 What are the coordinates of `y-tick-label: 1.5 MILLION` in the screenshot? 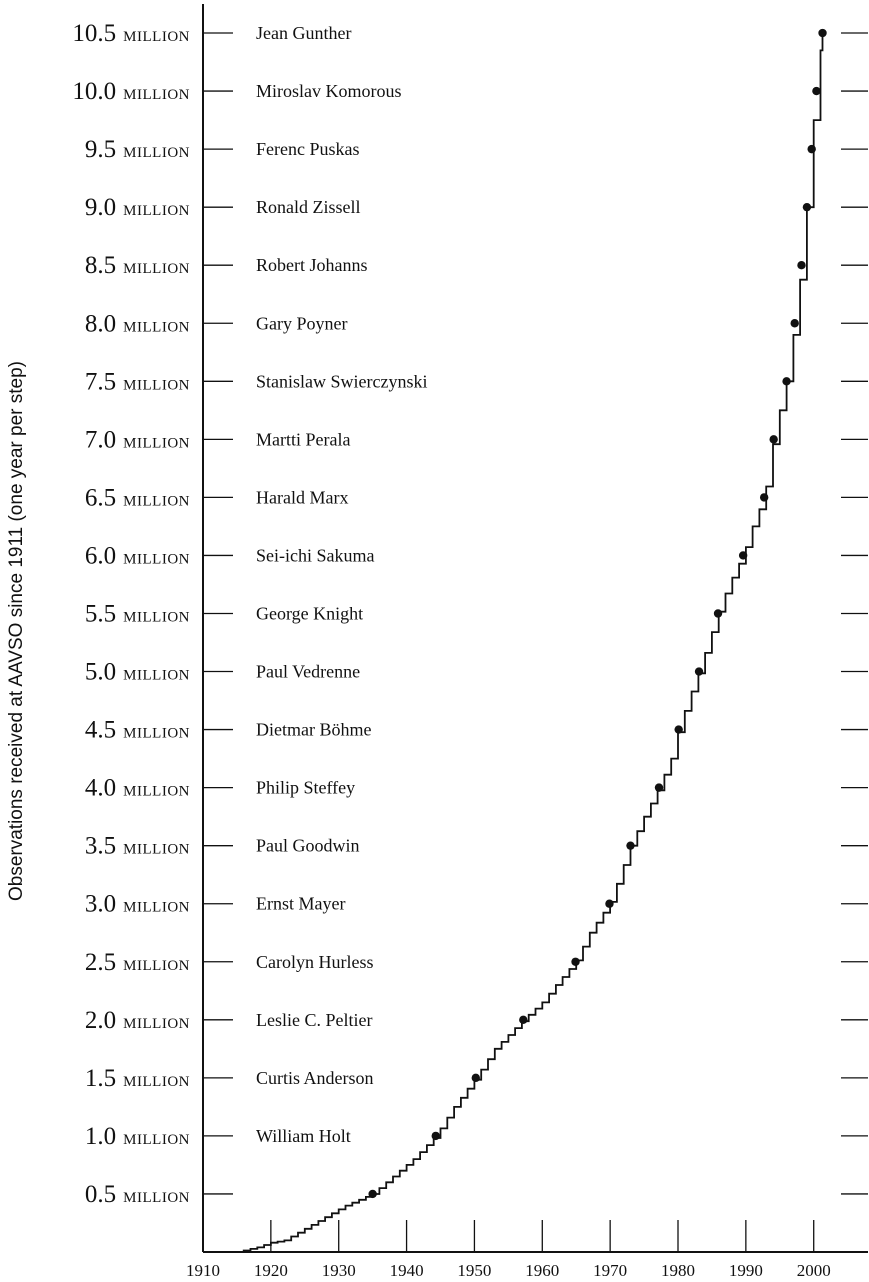 It's located at (137, 1078).